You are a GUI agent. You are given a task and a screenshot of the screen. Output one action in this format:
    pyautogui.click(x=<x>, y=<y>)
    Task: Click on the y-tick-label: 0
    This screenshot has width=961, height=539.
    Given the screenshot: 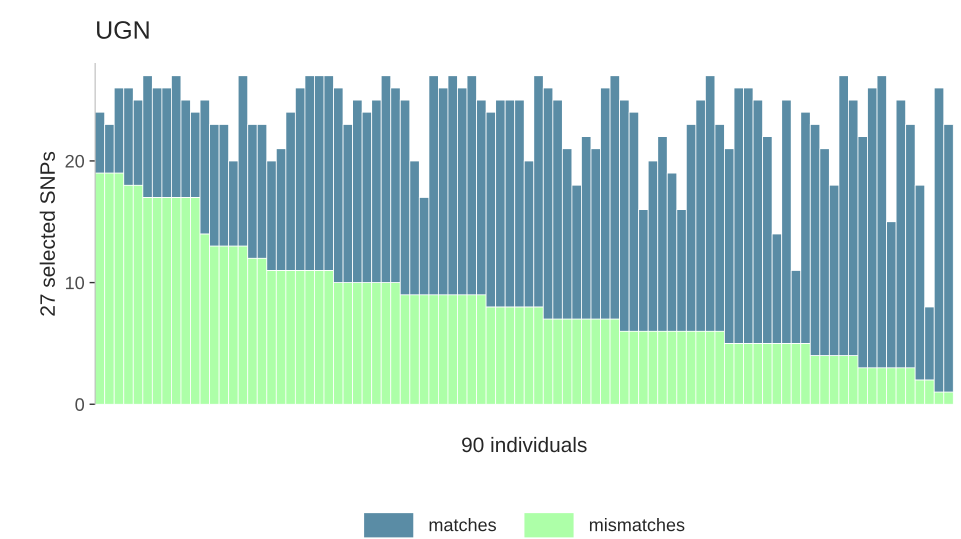 What is the action you would take?
    pyautogui.click(x=79, y=404)
    